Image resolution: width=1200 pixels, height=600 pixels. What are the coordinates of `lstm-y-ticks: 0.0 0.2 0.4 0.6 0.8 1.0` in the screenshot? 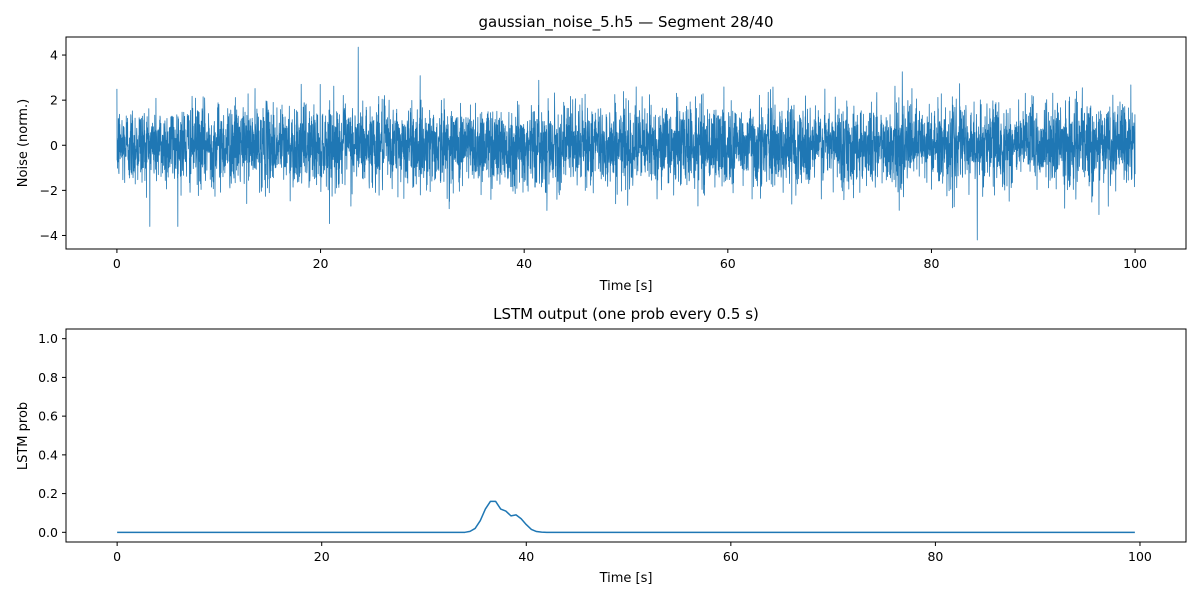 It's located at (52, 435).